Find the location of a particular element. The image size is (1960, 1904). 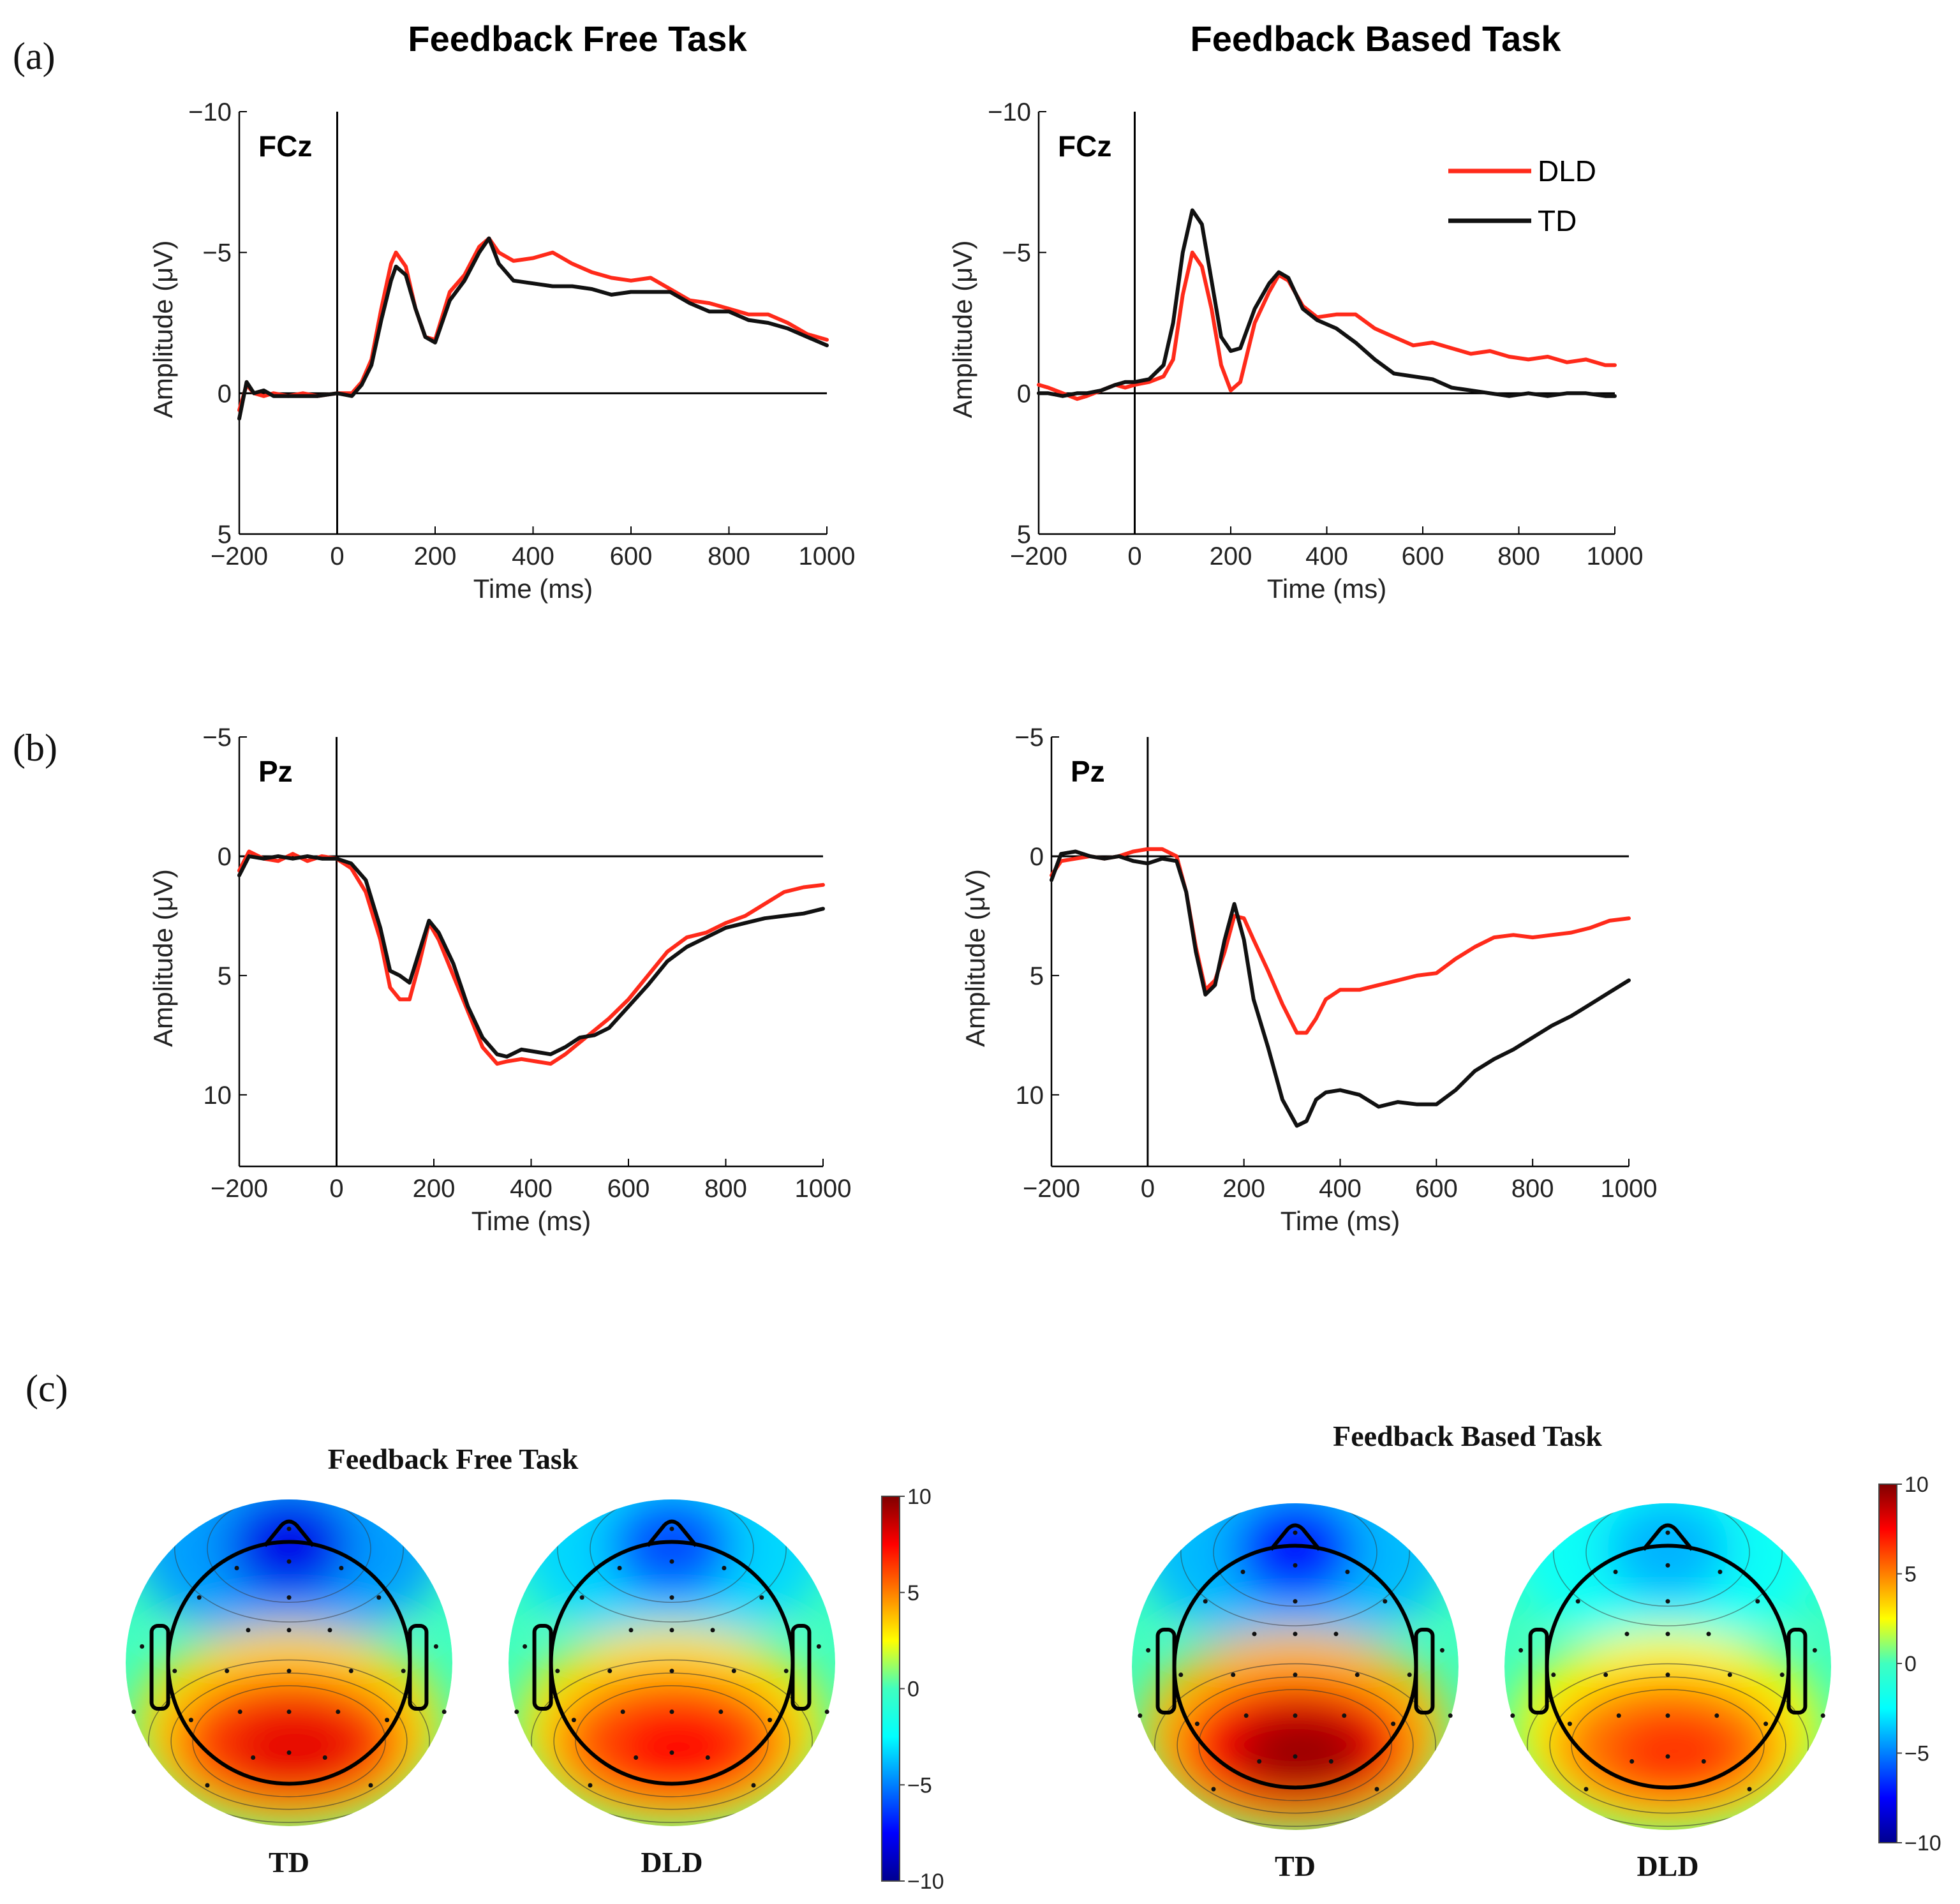

colorbar-tick-label: 0 is located at coordinates (913, 1689).